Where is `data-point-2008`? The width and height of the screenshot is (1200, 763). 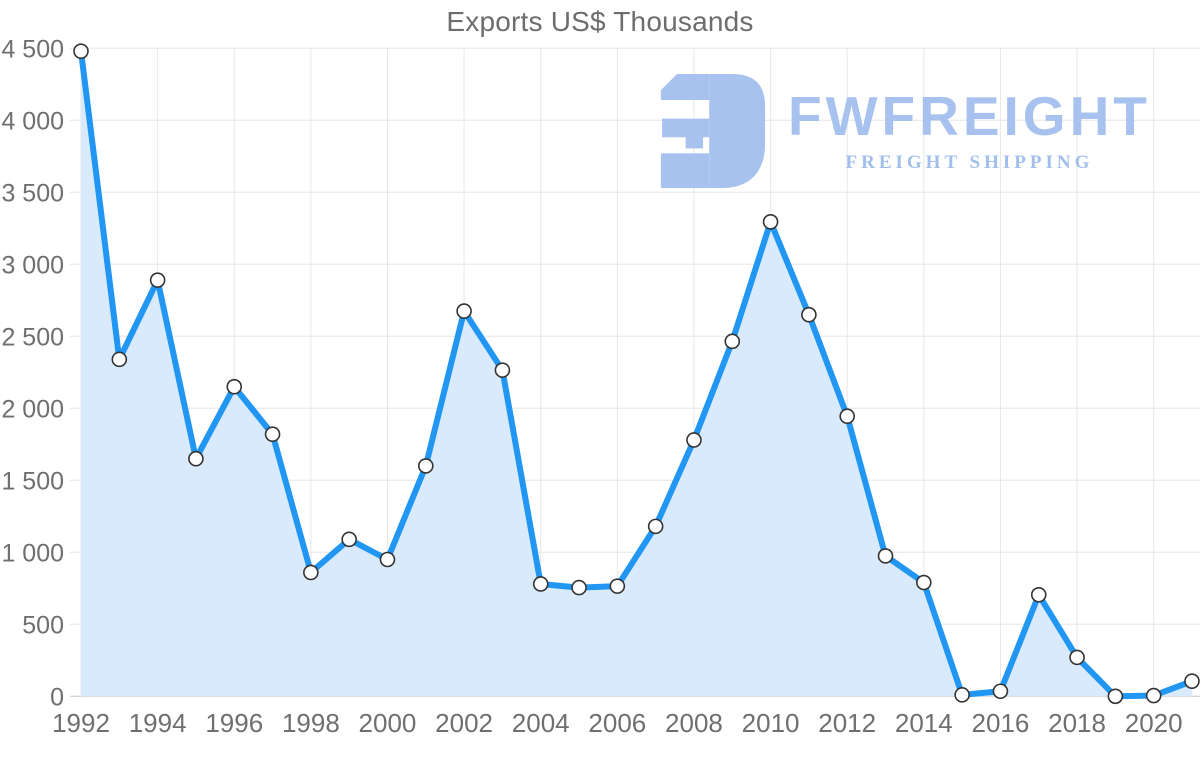
data-point-2008 is located at coordinates (694, 440).